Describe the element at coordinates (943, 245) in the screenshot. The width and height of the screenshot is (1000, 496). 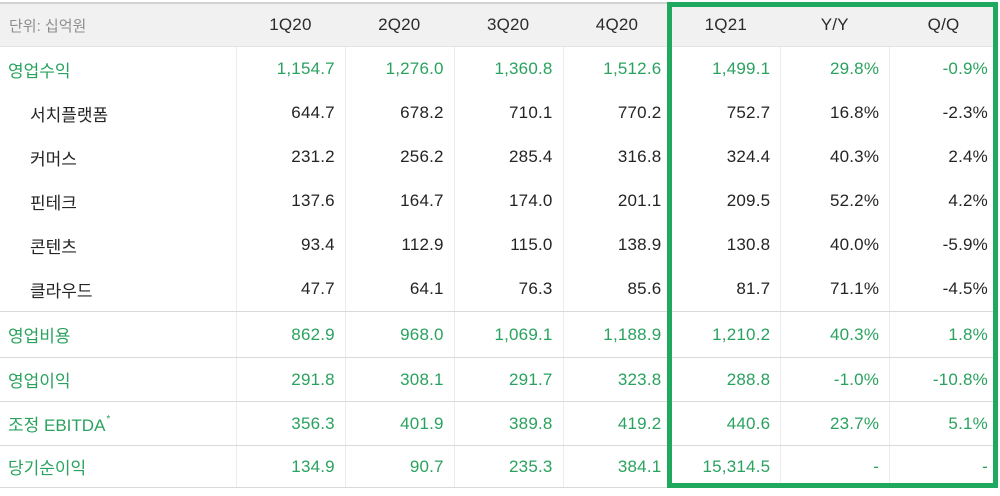
I see `value-cell: -5.9%` at that location.